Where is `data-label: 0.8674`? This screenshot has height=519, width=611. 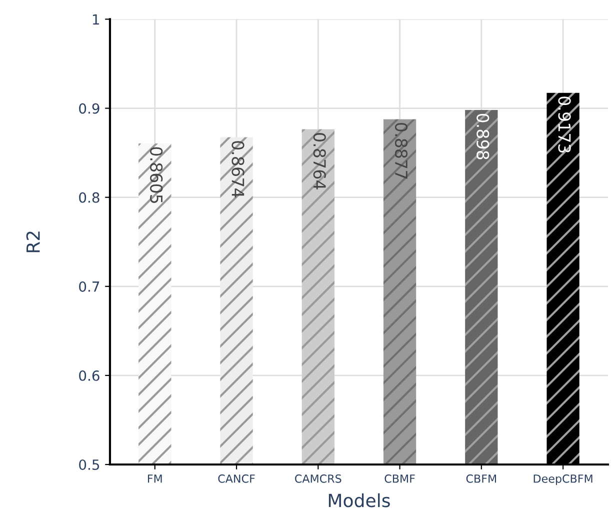
data-label: 0.8674 is located at coordinates (238, 169).